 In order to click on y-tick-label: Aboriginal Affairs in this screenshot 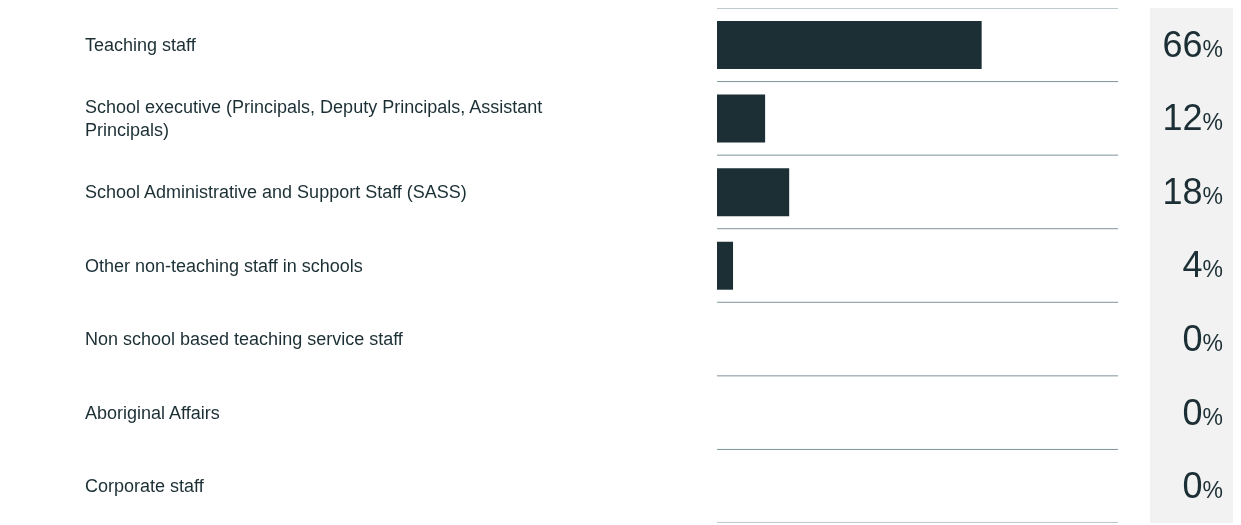, I will do `click(152, 412)`.